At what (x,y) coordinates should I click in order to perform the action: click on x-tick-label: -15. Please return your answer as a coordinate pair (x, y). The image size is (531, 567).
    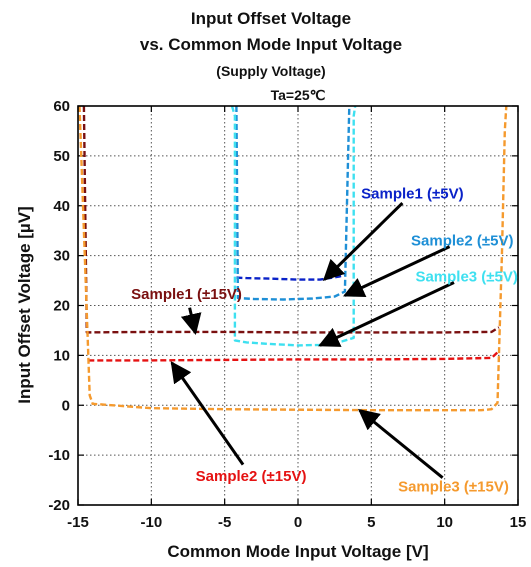
    Looking at the image, I should click on (78, 522).